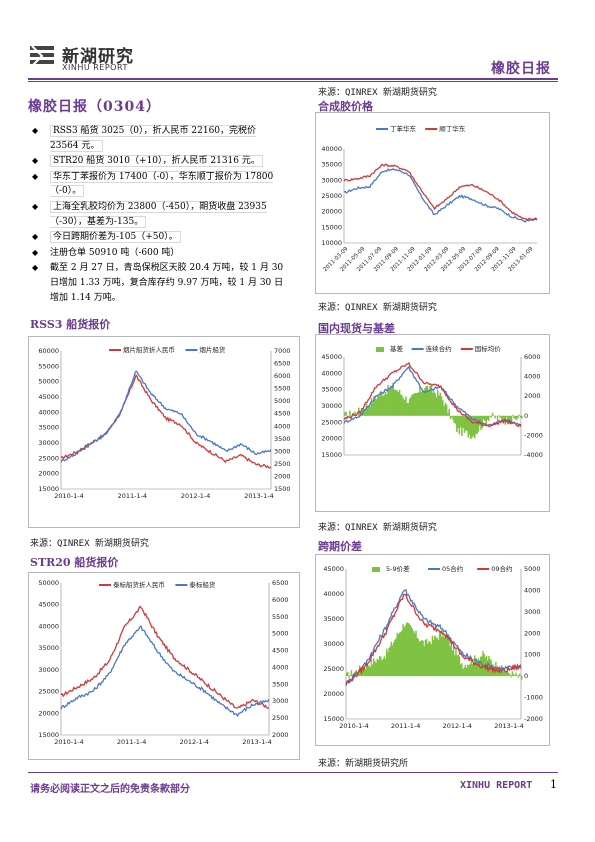 The width and height of the screenshot is (595, 842). I want to click on list-item: ◆ 注册仓单 50910 吨（-600 吨）, so click(158, 253).